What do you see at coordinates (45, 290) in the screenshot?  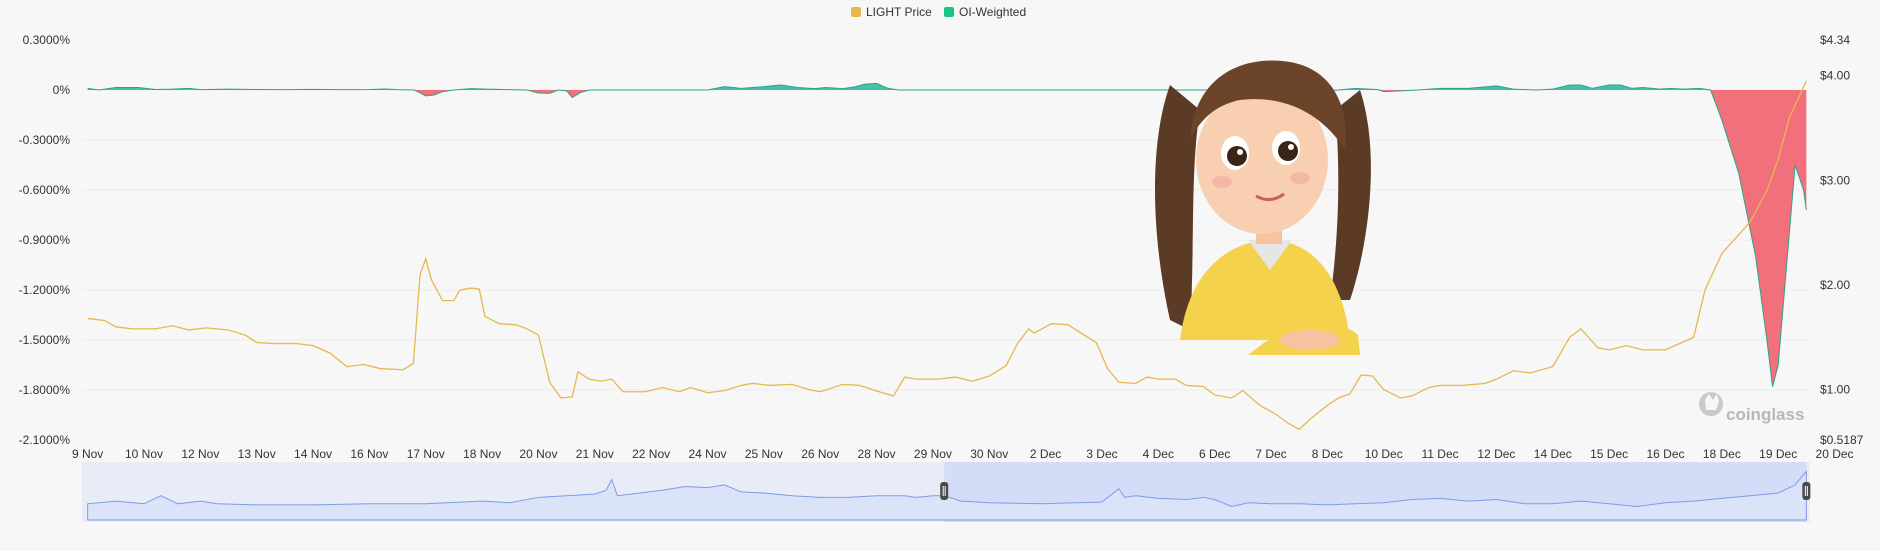 I see `left-axis-tick-label: -1.2000%` at bounding box center [45, 290].